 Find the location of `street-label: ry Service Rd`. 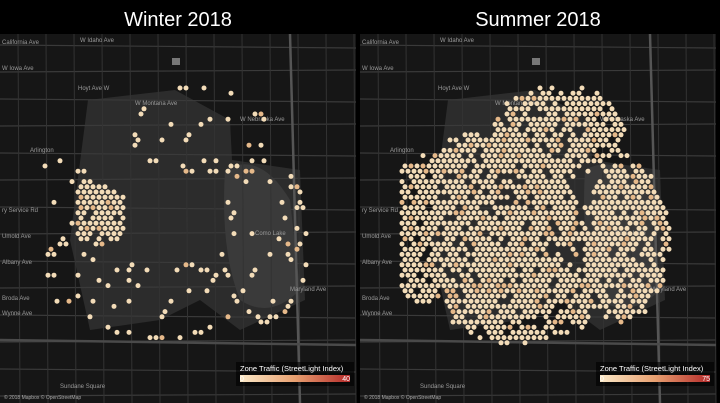

street-label: ry Service Rd is located at coordinates (20, 211).